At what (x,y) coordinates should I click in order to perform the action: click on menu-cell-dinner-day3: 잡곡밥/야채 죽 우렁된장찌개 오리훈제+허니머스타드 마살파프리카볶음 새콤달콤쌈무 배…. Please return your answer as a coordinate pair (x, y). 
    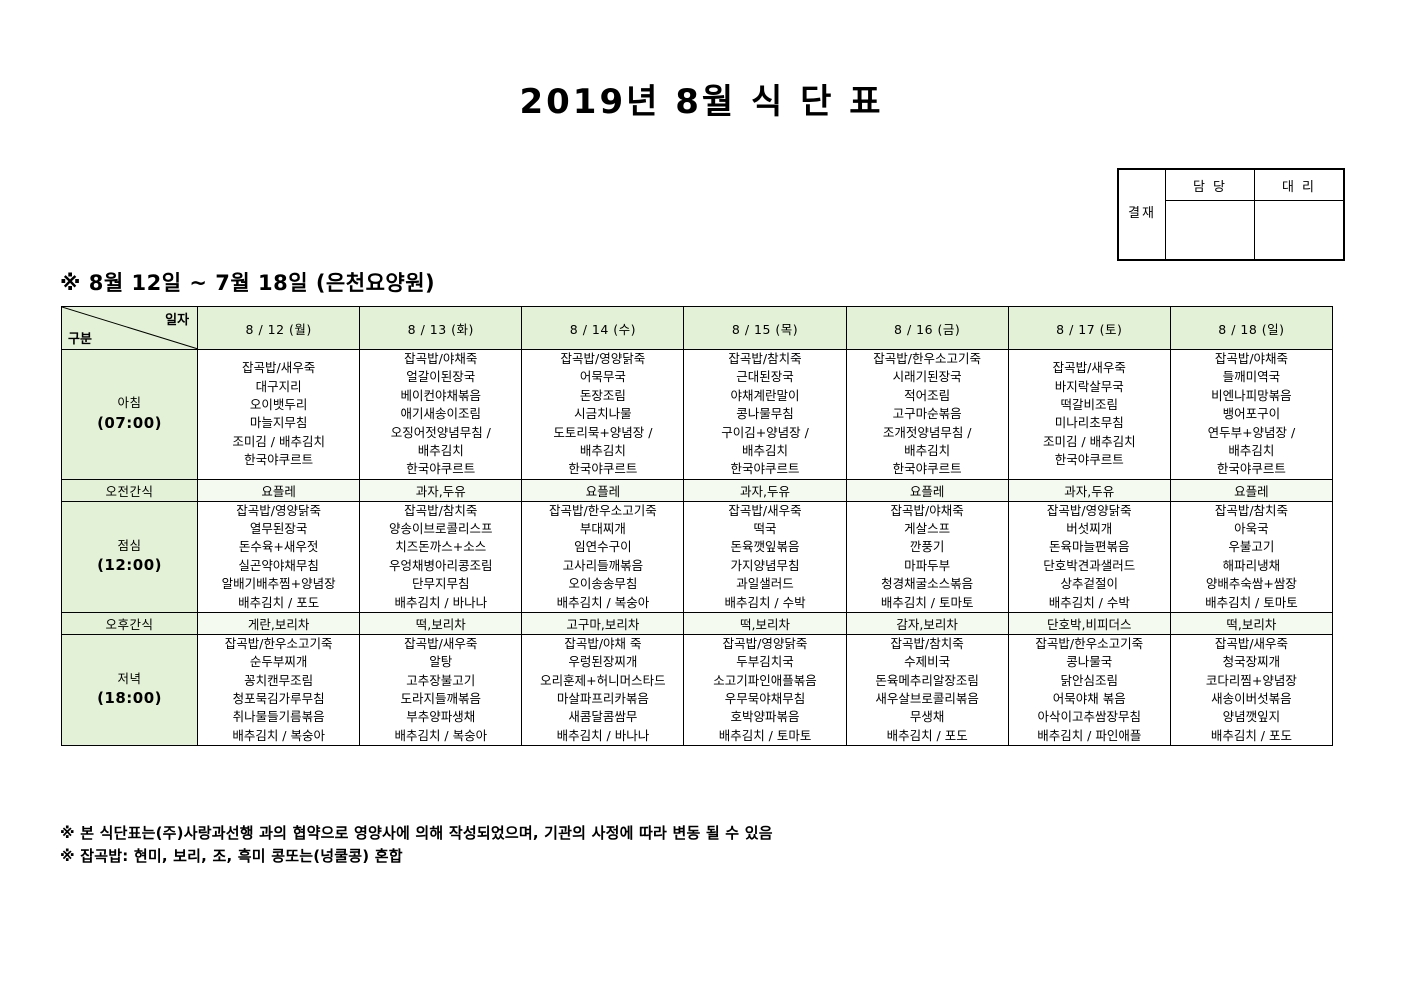
    Looking at the image, I should click on (603, 690).